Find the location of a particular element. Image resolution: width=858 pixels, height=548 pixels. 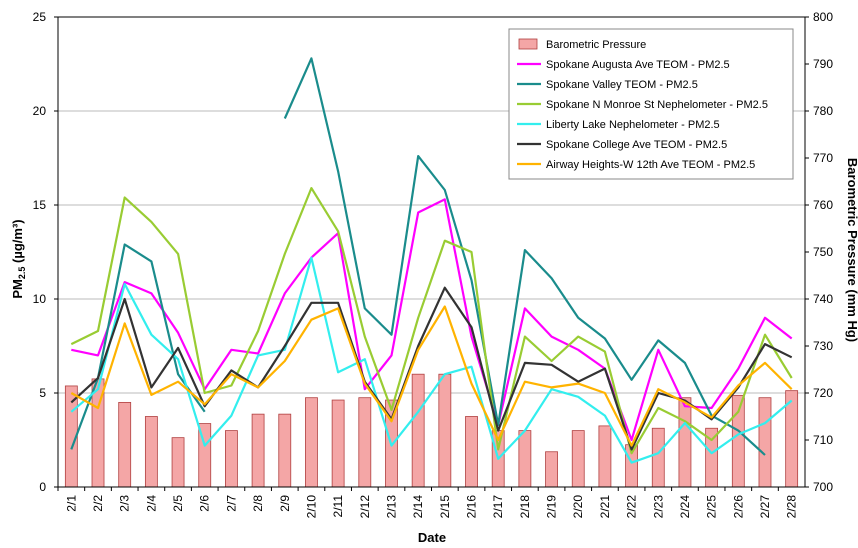

left-axis-ticks: 0 5 10 15 20 25 is located at coordinates (45, 252).